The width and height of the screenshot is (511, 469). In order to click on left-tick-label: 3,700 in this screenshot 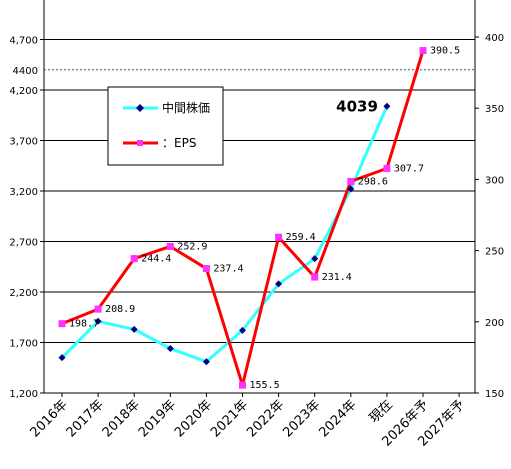, I will do `click(23, 142)`.